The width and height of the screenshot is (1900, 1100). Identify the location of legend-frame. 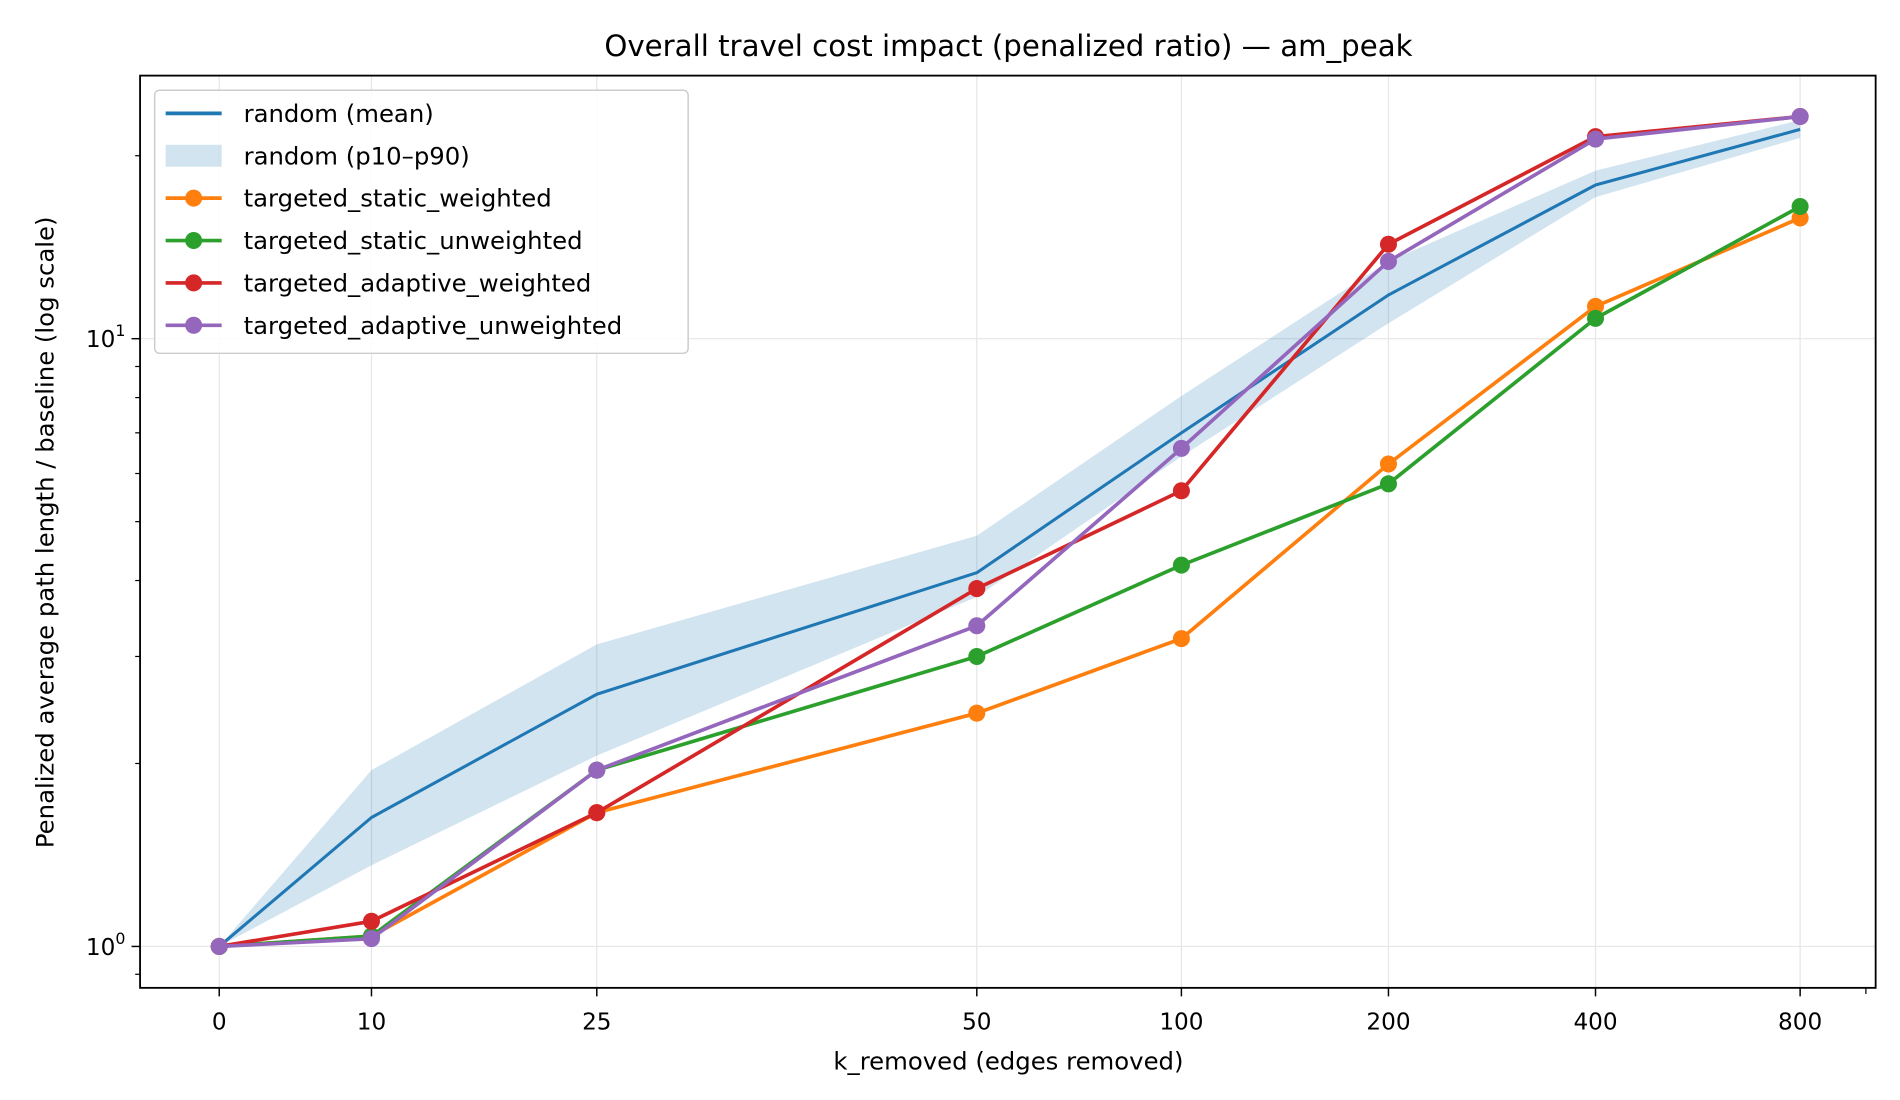
(421, 222).